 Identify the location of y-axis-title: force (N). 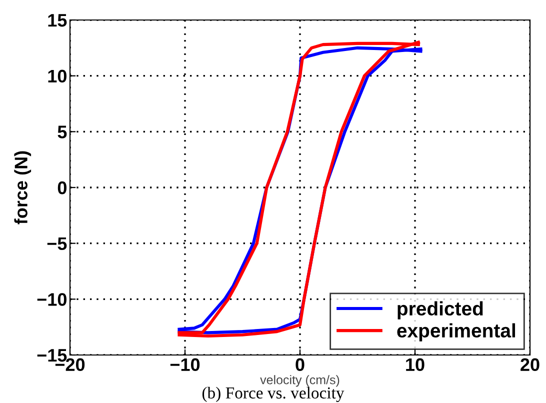
(23, 187).